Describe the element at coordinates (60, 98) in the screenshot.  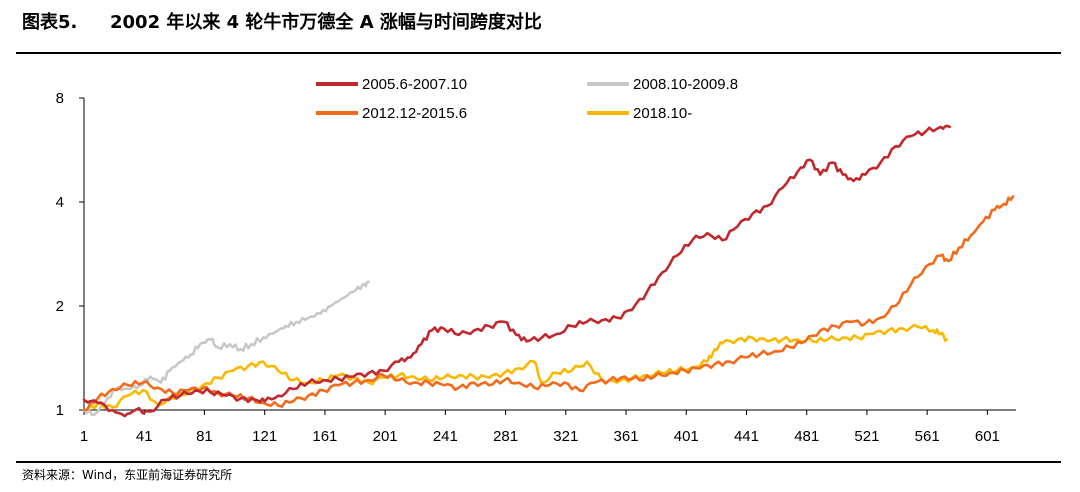
I see `y-tick-label: 8` at that location.